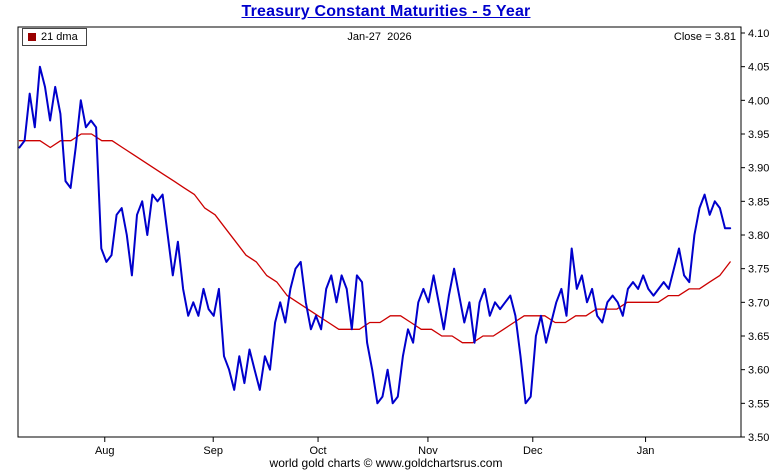 The image size is (772, 475). I want to click on y-tick-label: 3.50, so click(758, 438).